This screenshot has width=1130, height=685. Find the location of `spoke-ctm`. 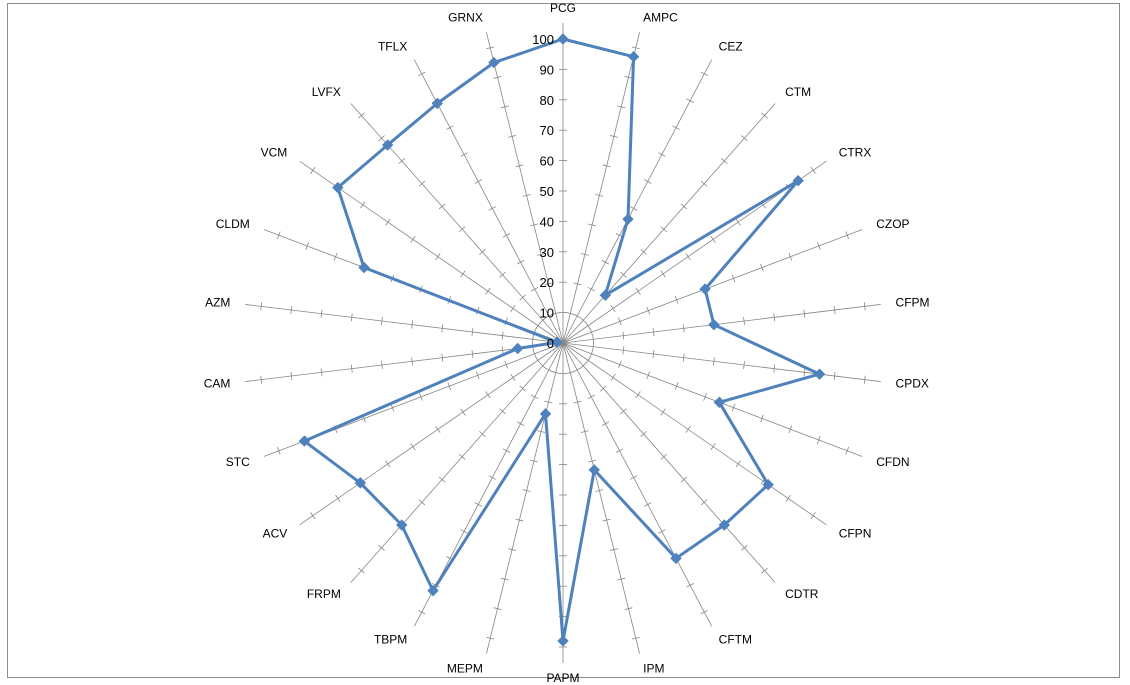

spoke-ctm is located at coordinates (669, 223).